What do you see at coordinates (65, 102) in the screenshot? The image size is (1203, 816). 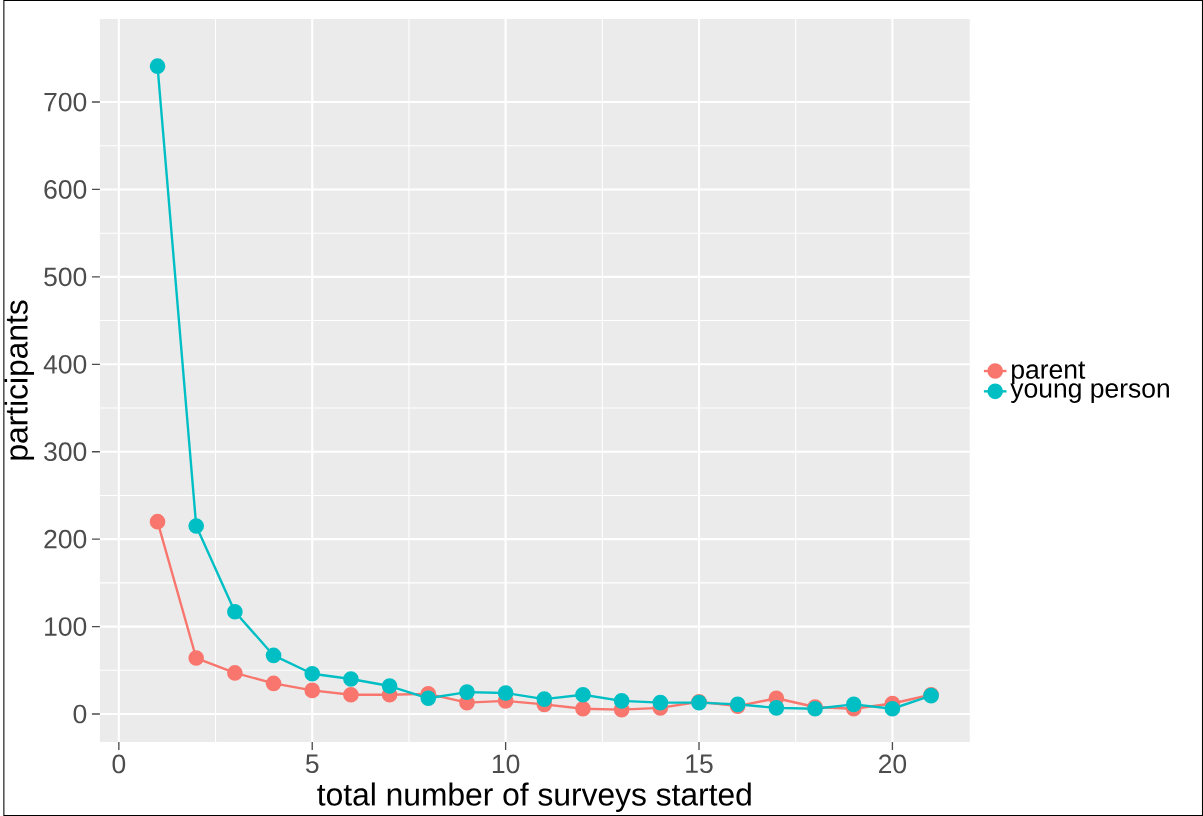 I see `y-tick-label: 700` at bounding box center [65, 102].